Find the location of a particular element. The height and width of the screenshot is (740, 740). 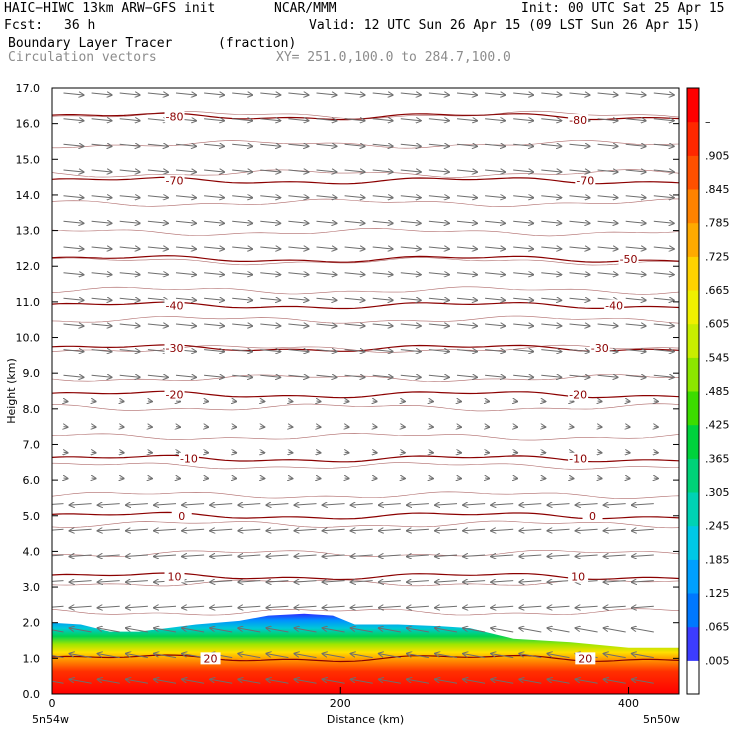

colorbar-label: .065 is located at coordinates (717, 627).